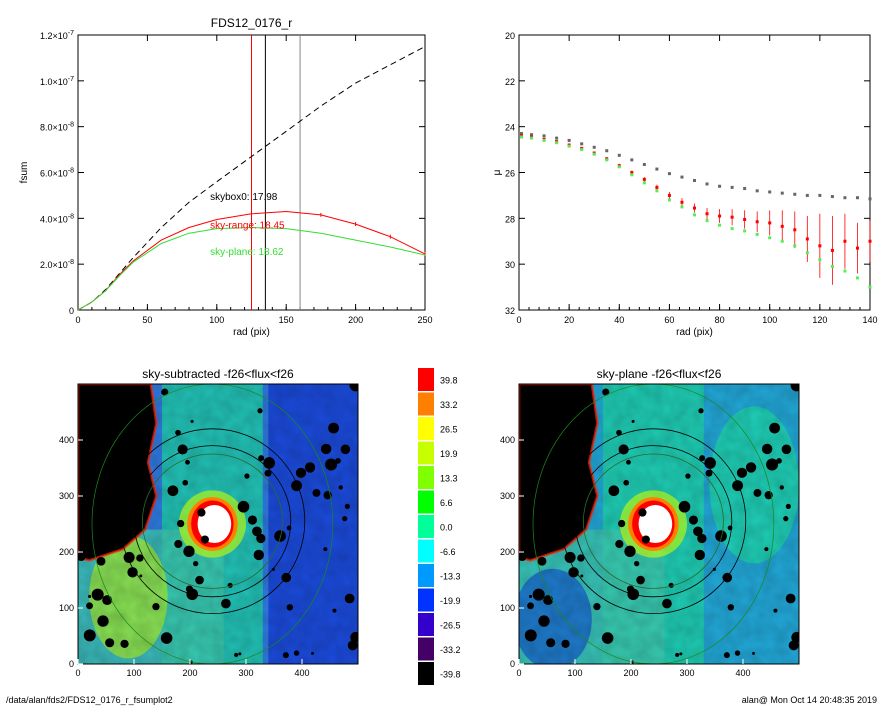 This screenshot has height=713, width=885. I want to click on x-tick-label: 400, so click(301, 673).